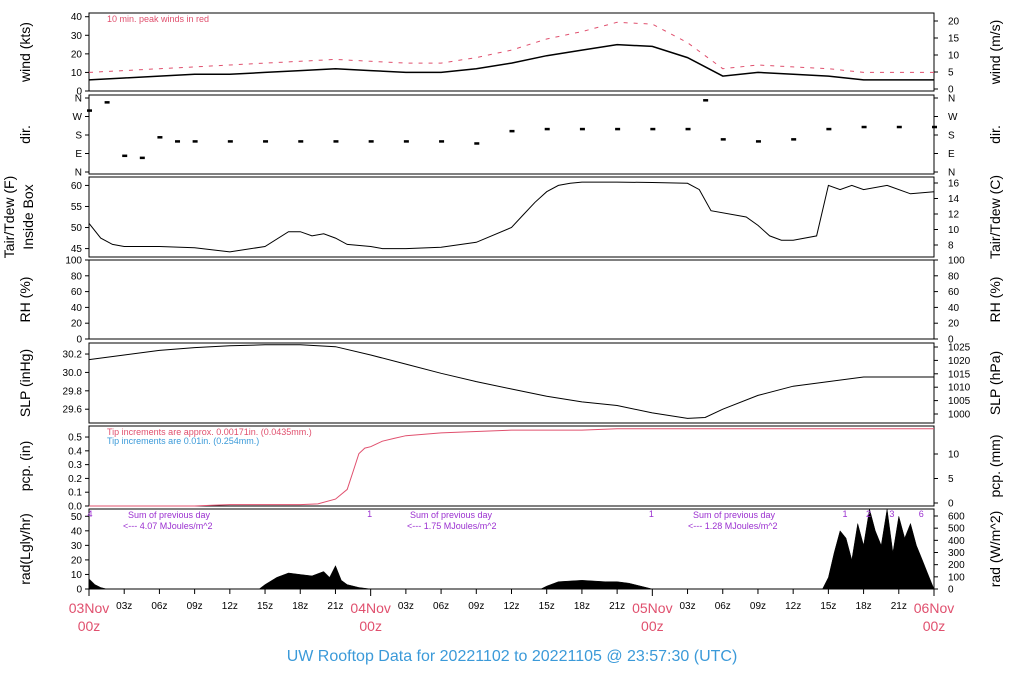 Image resolution: width=1024 pixels, height=700 pixels. I want to click on xtick-label-16: 09z, so click(758, 606).